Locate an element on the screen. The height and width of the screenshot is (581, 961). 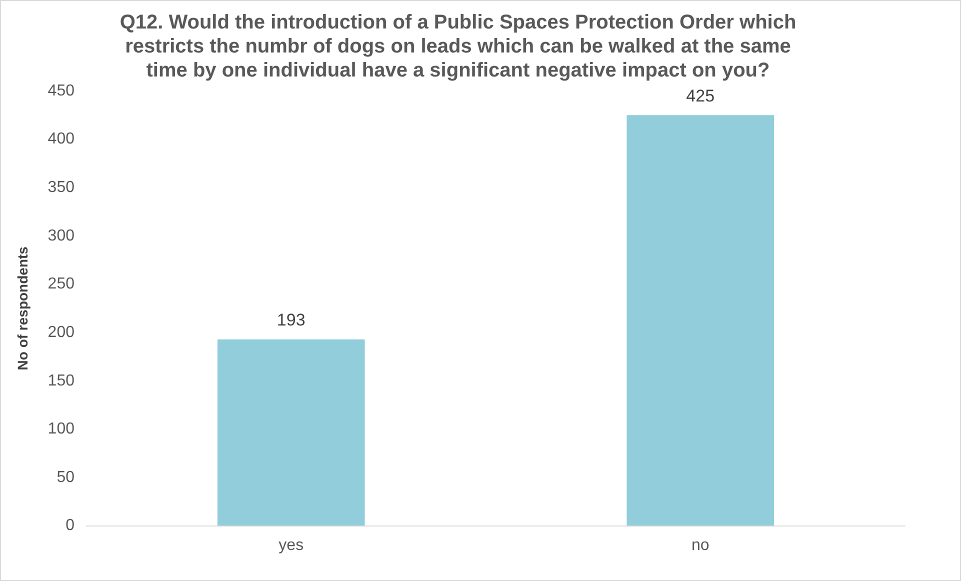
y-tick-label: 150 is located at coordinates (61, 381).